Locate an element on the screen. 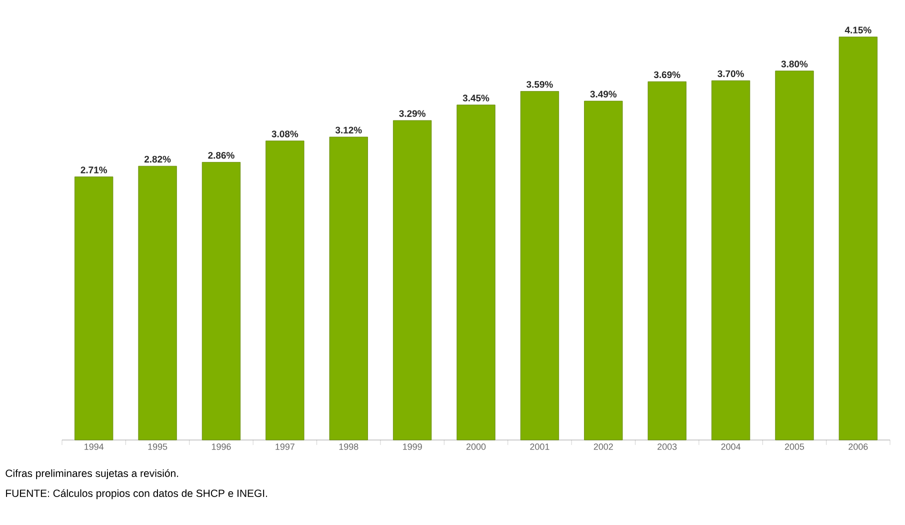  data-label: 3.59% is located at coordinates (539, 84).